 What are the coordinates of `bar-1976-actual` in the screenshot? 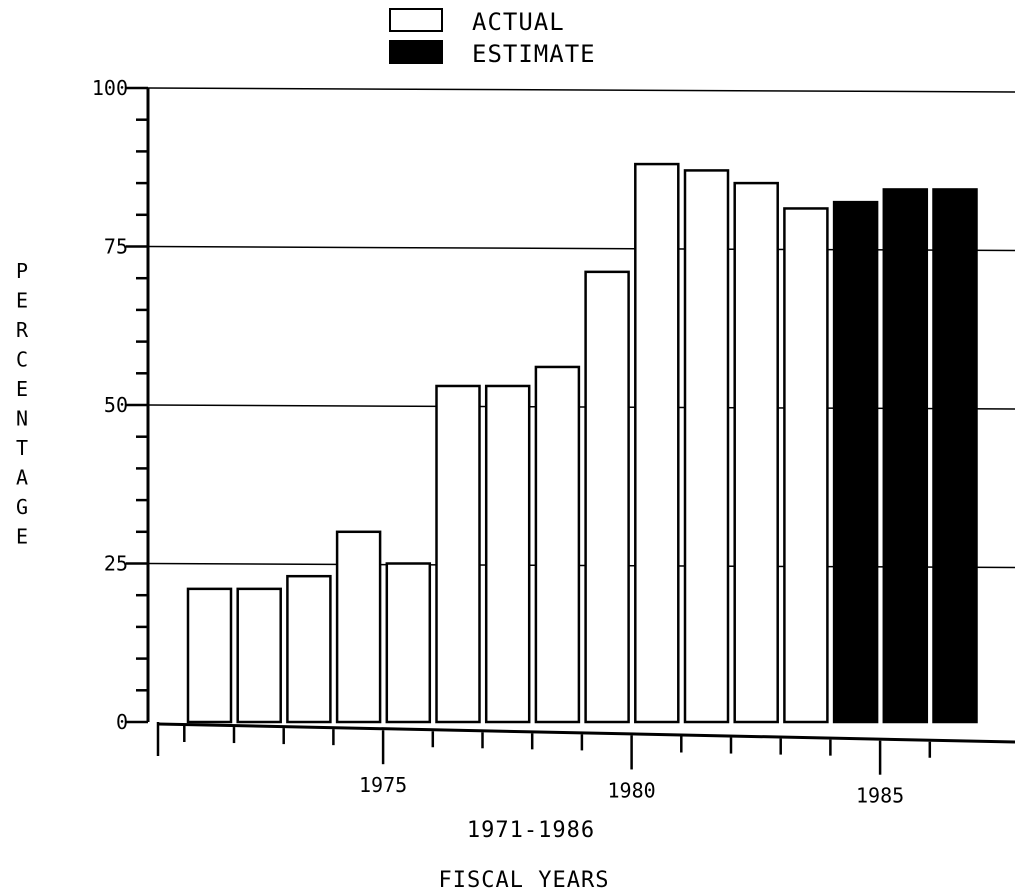 It's located at (458, 554).